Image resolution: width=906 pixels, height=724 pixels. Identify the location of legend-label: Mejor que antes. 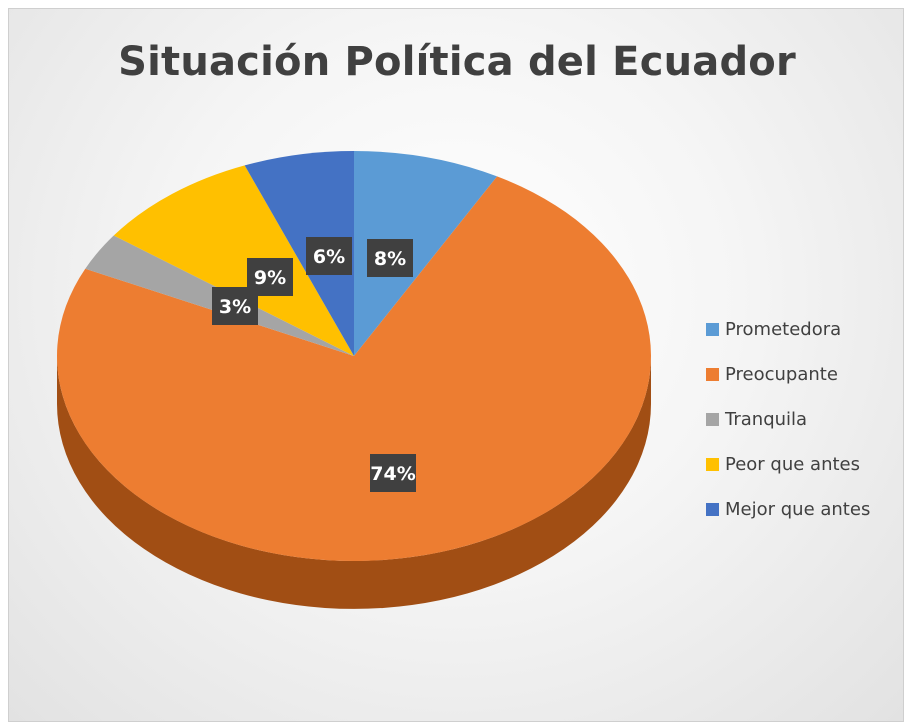
(798, 509).